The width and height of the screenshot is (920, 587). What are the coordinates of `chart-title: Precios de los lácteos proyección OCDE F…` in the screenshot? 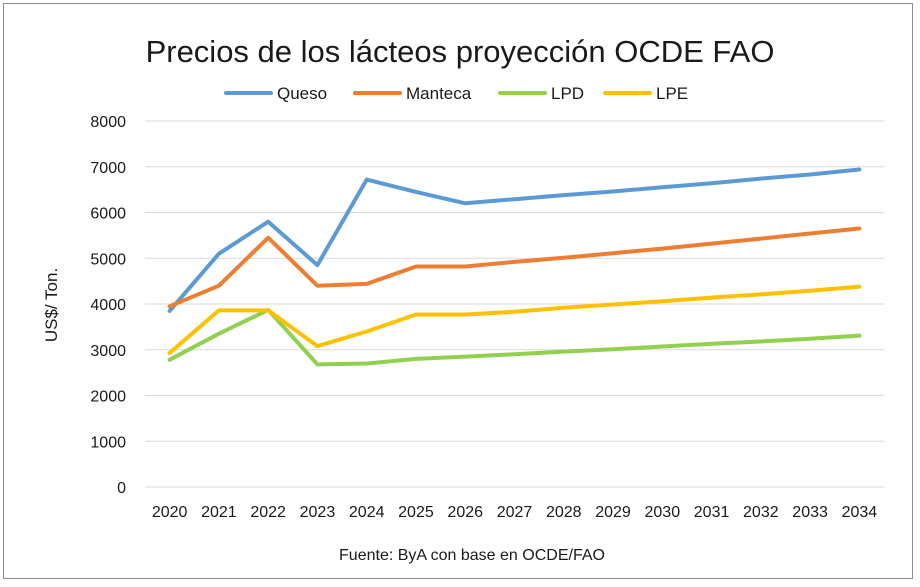 It's located at (460, 51).